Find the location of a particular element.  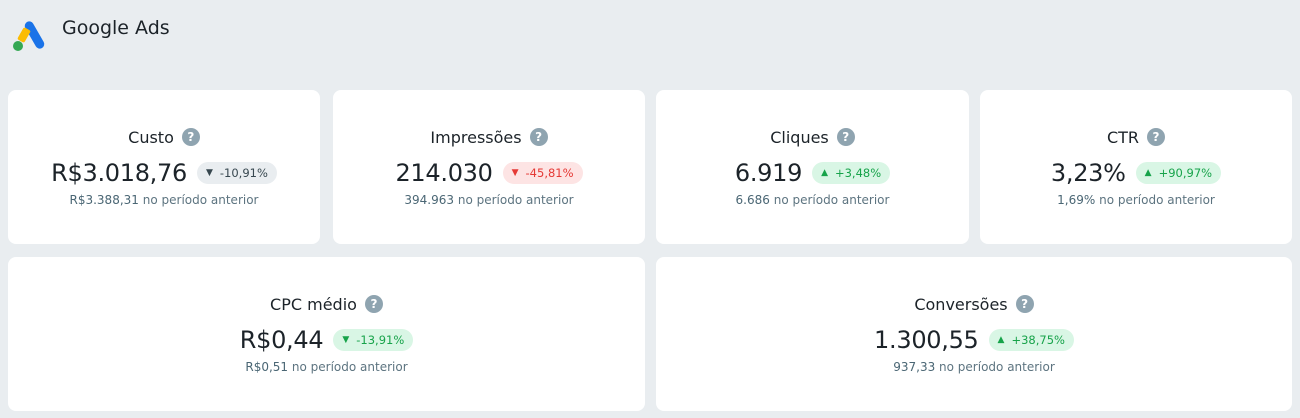

previous-value: 6.686 is located at coordinates (752, 199).